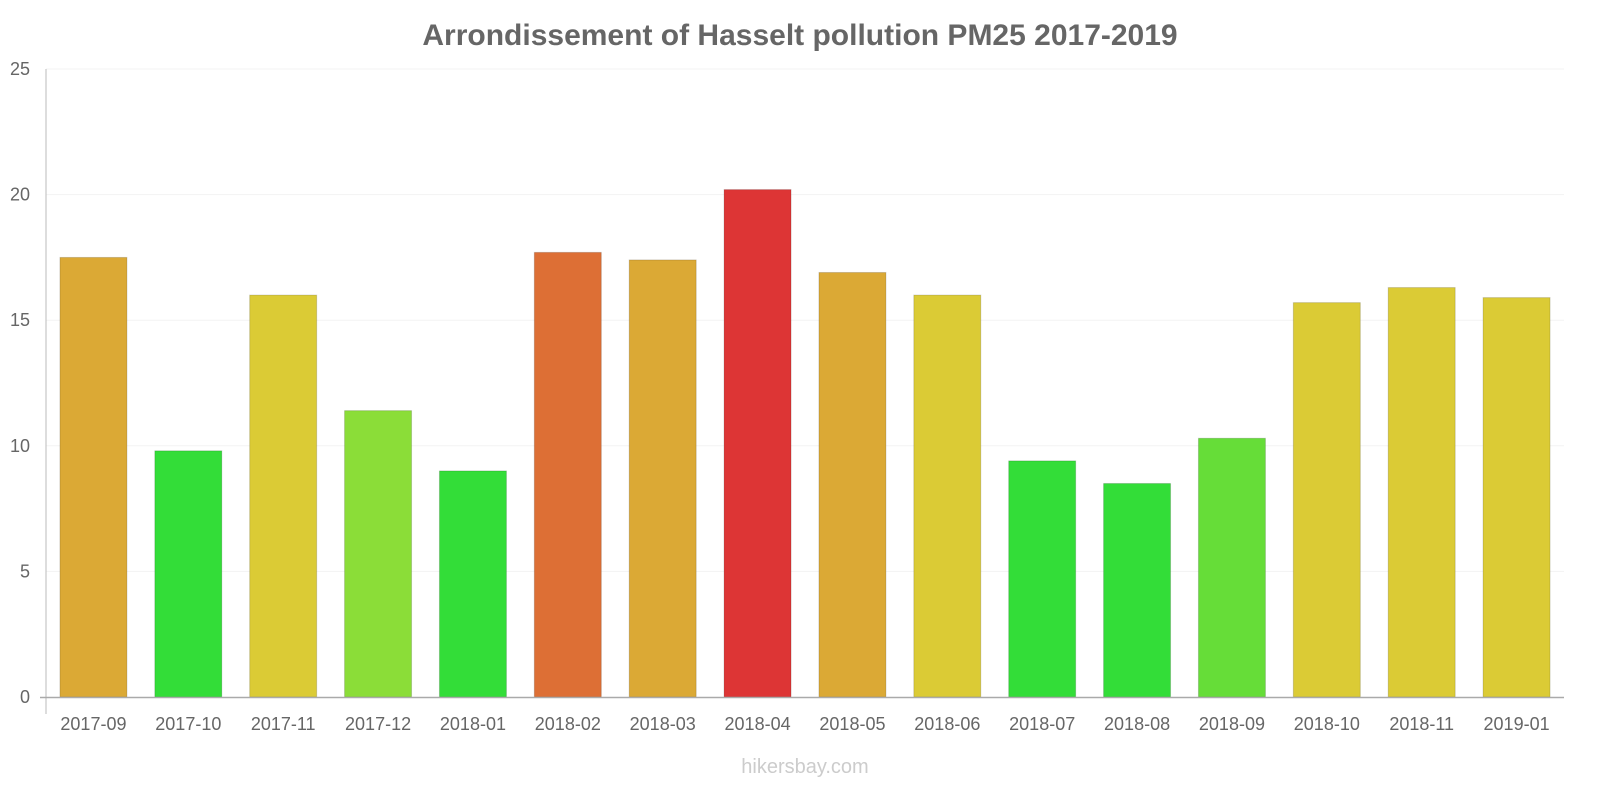 This screenshot has height=805, width=1600. I want to click on y-tick-label: 5, so click(25, 571).